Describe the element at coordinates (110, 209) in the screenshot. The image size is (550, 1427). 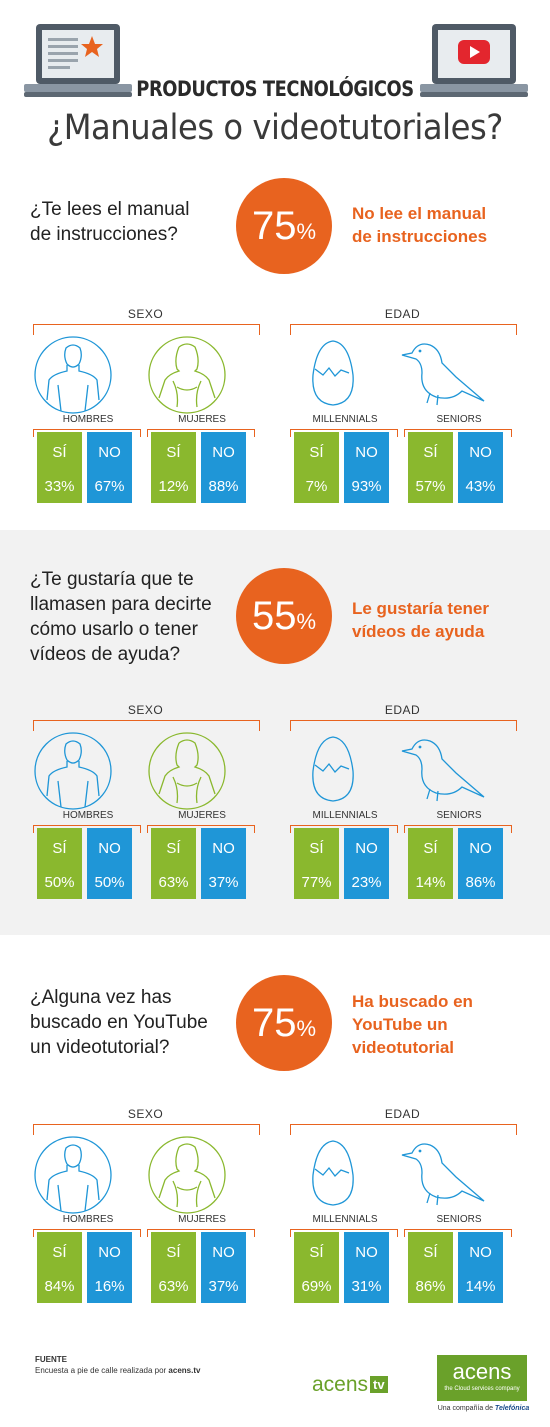
I see `question-line: ¿Te lees el manual` at that location.